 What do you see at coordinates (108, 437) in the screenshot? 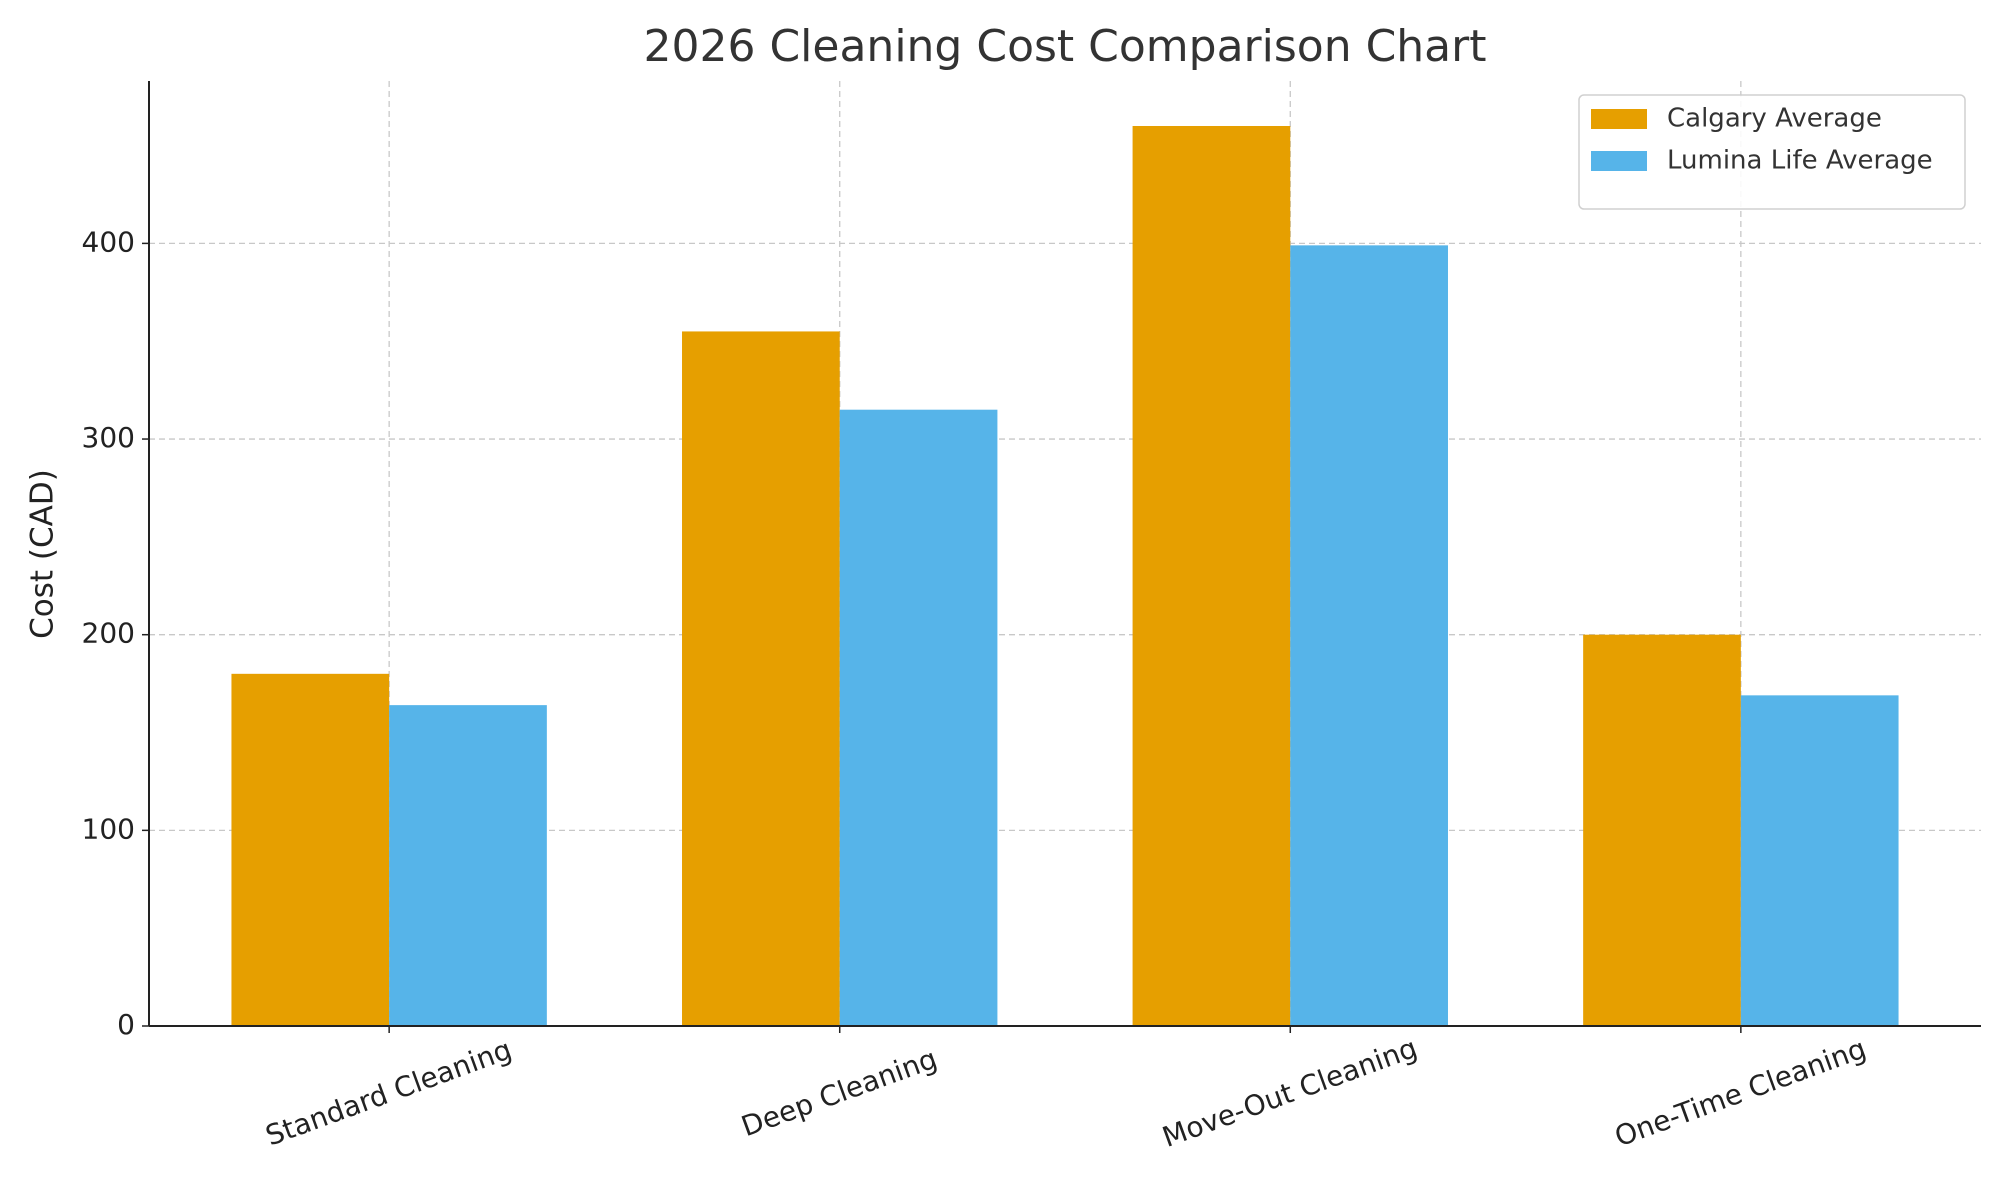
I see `y-tick-label: 300` at bounding box center [108, 437].